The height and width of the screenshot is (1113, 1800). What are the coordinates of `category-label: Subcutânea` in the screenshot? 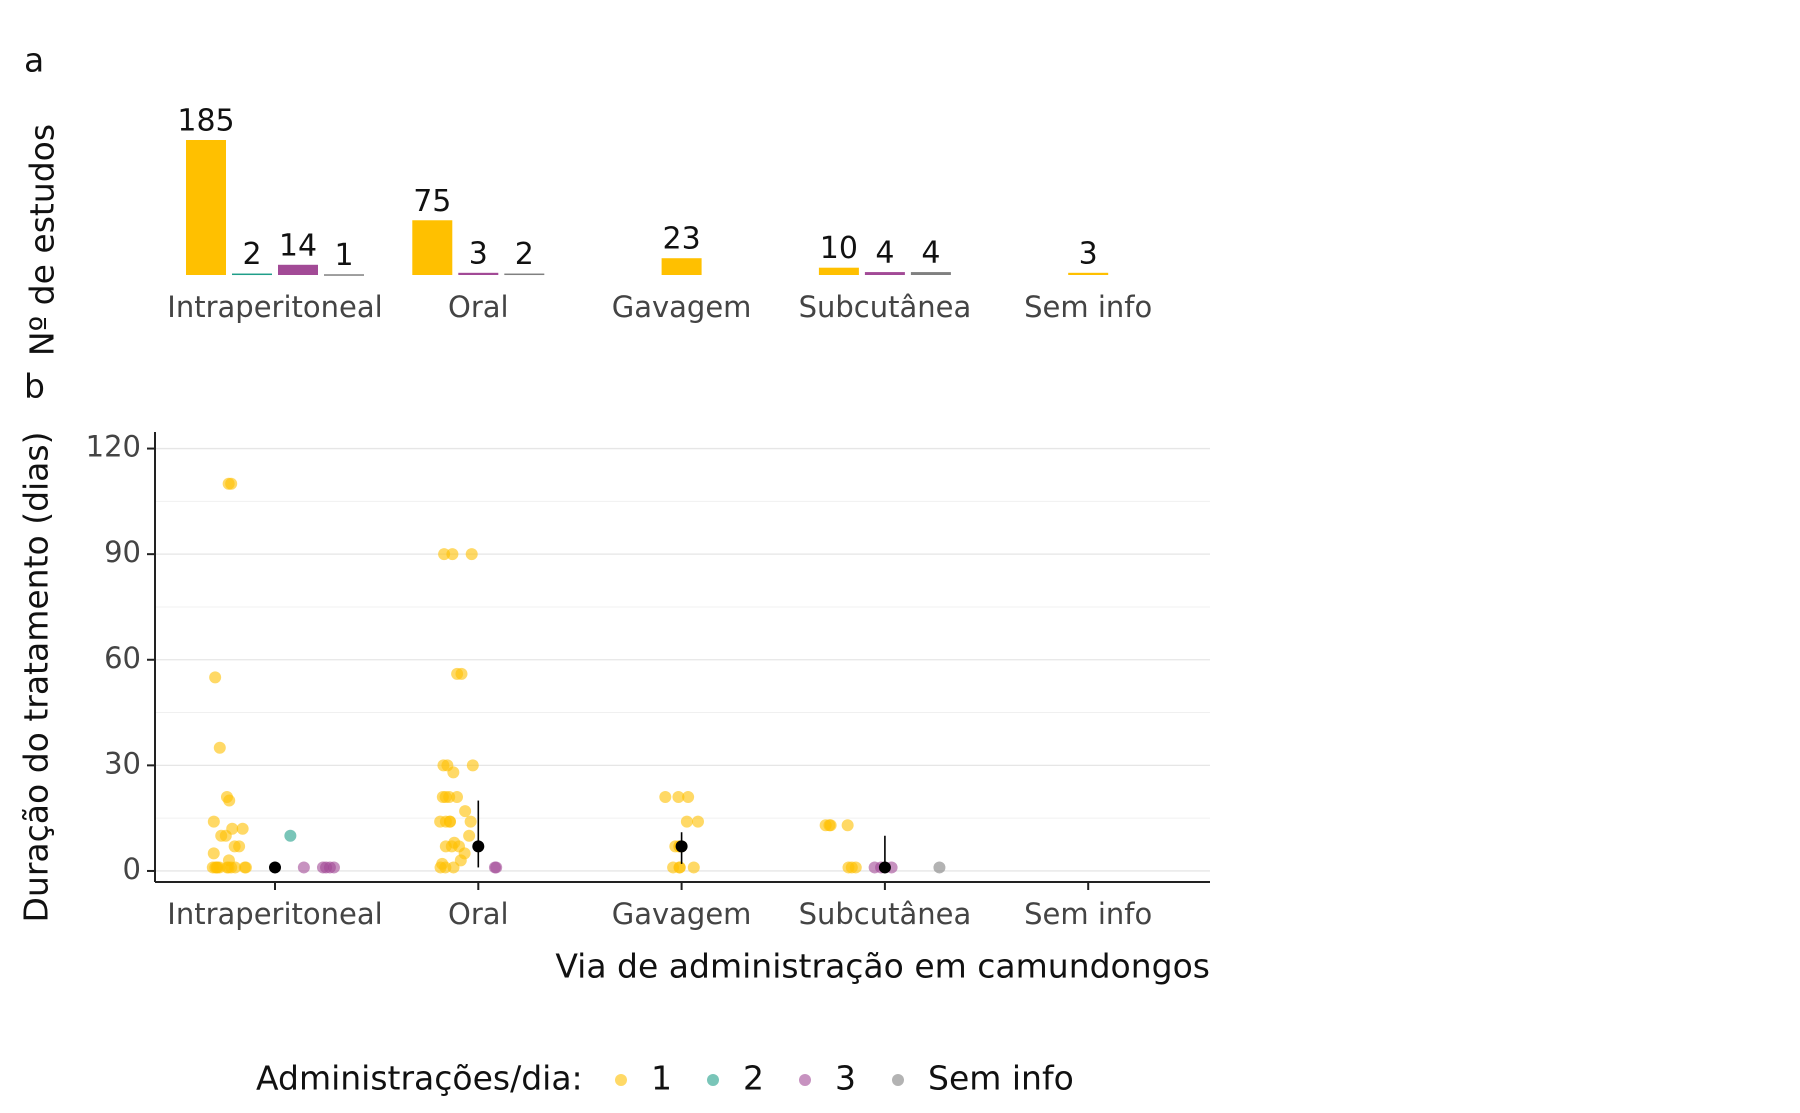 It's located at (885, 307).